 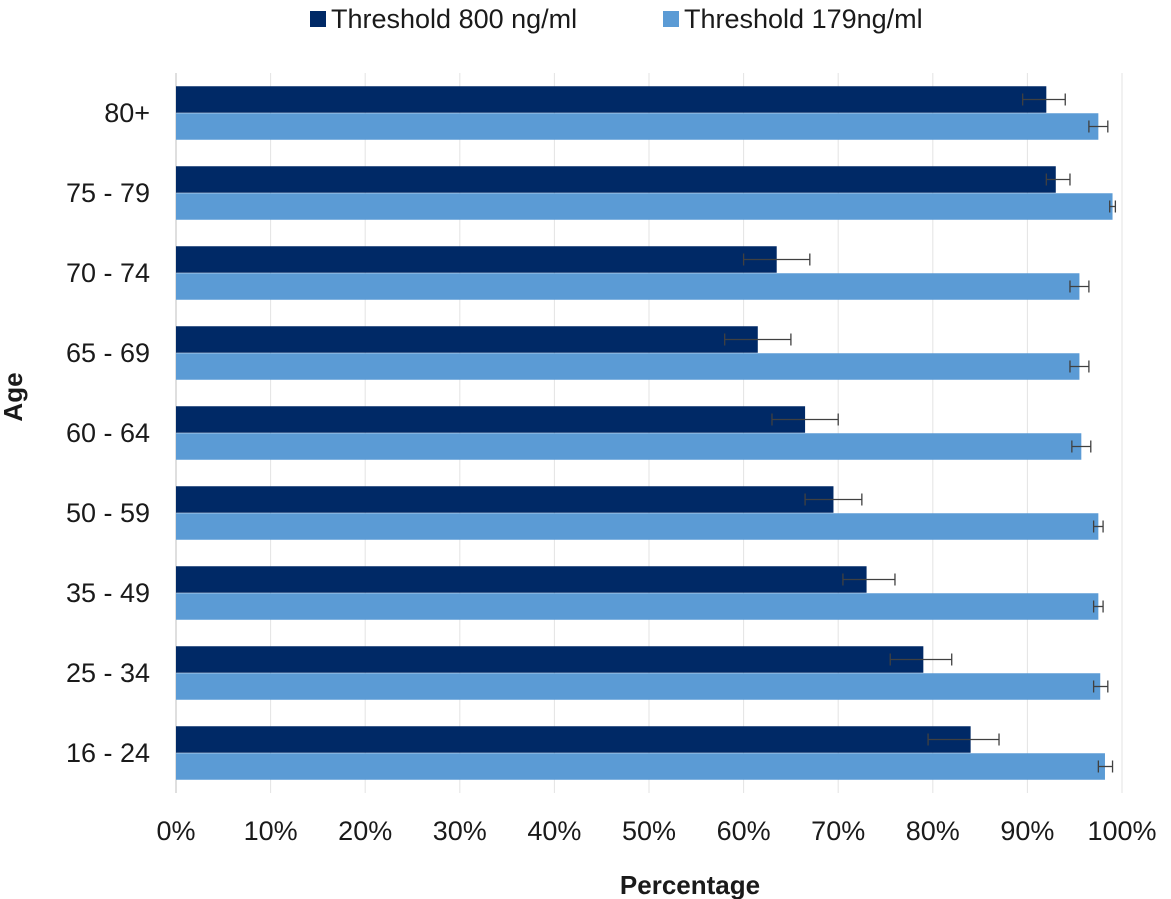 What do you see at coordinates (460, 831) in the screenshot?
I see `x-tick-label: 30%` at bounding box center [460, 831].